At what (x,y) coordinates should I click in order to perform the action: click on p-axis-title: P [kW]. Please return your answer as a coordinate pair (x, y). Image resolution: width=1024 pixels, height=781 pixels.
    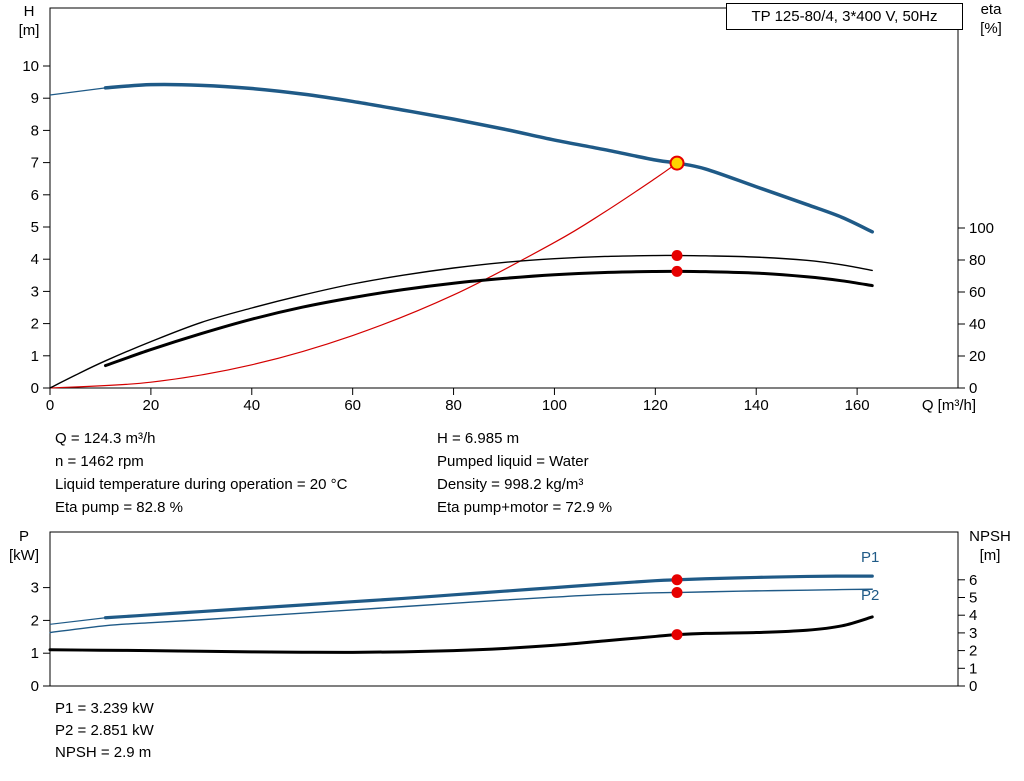
    Looking at the image, I should click on (24, 546).